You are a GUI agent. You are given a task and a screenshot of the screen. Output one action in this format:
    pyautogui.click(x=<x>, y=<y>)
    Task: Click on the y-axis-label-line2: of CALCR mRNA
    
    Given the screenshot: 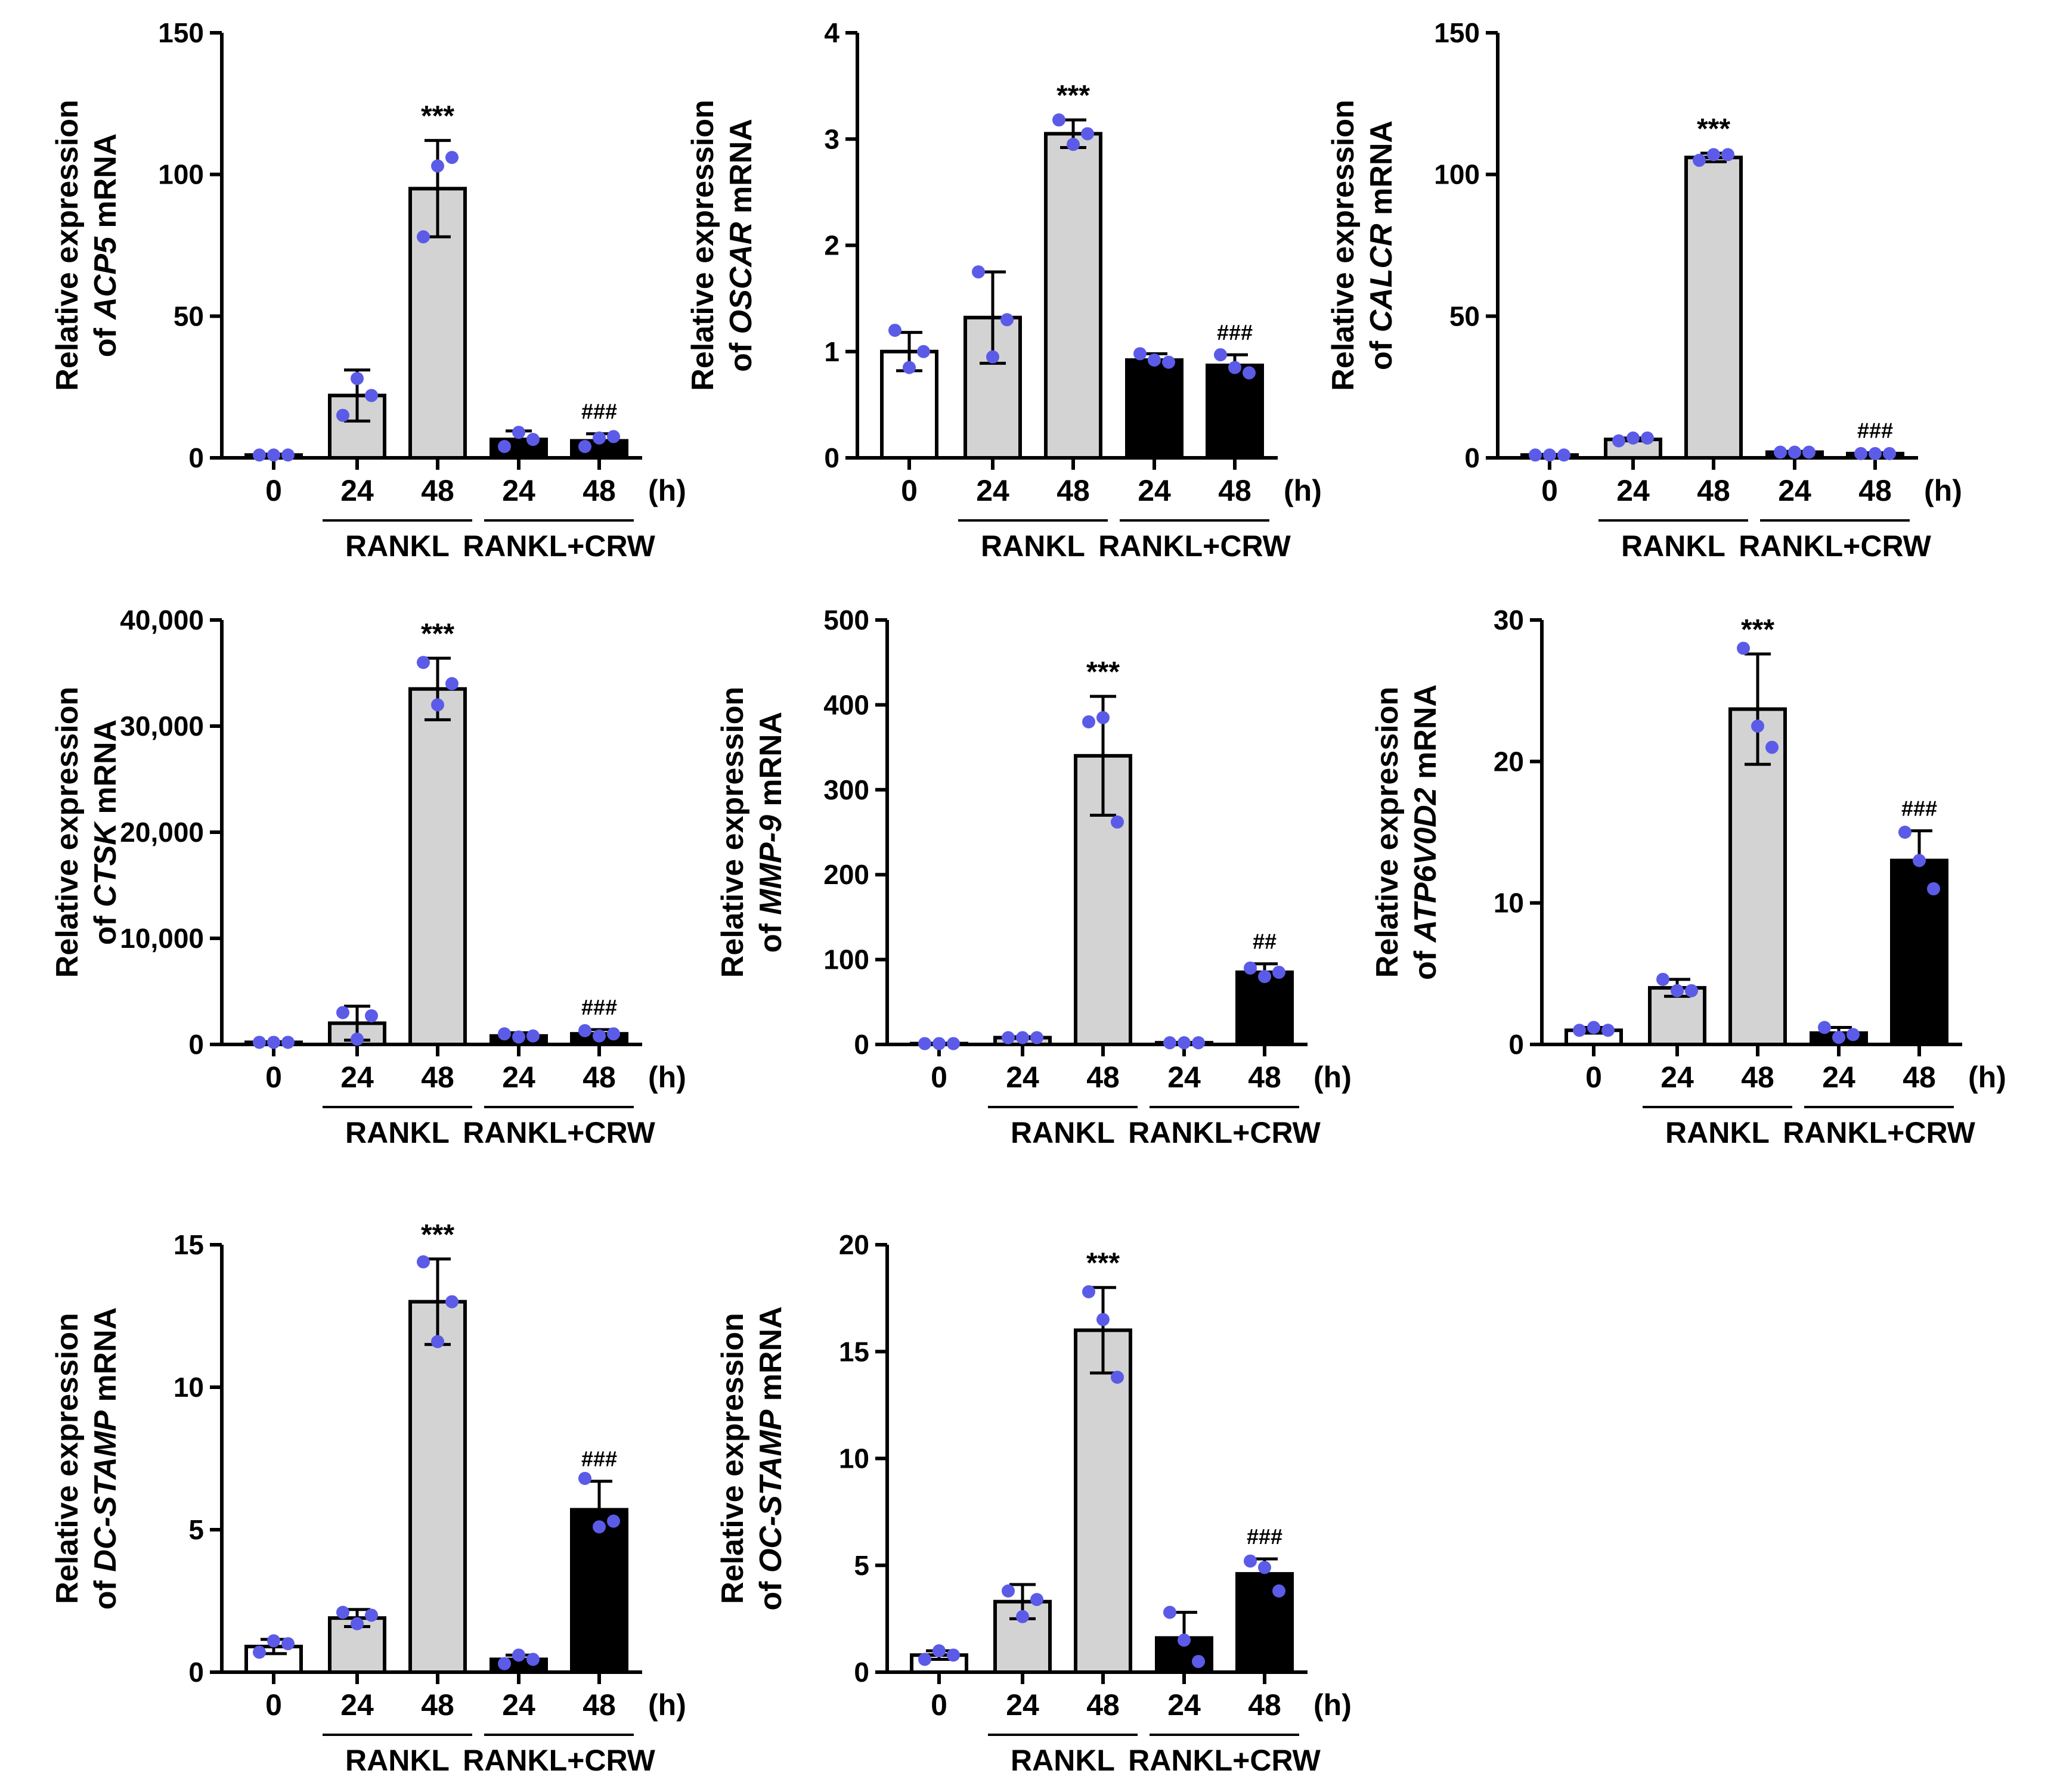 What is the action you would take?
    pyautogui.click(x=1381, y=245)
    